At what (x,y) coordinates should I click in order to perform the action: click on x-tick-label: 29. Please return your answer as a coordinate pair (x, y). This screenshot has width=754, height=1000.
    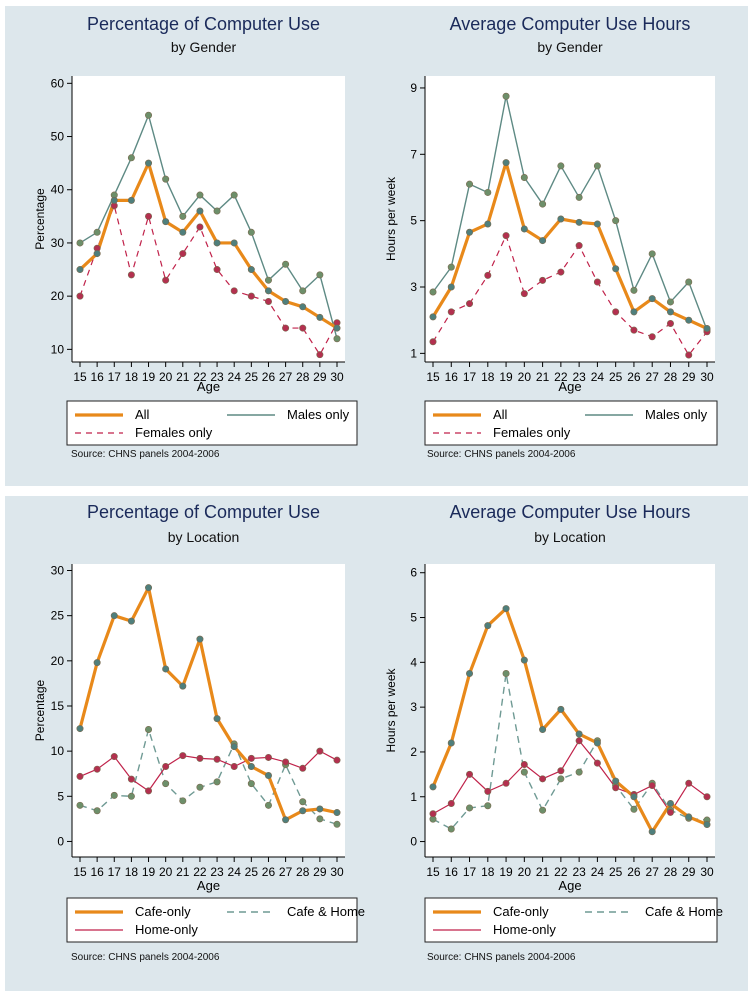
    Looking at the image, I should click on (689, 377).